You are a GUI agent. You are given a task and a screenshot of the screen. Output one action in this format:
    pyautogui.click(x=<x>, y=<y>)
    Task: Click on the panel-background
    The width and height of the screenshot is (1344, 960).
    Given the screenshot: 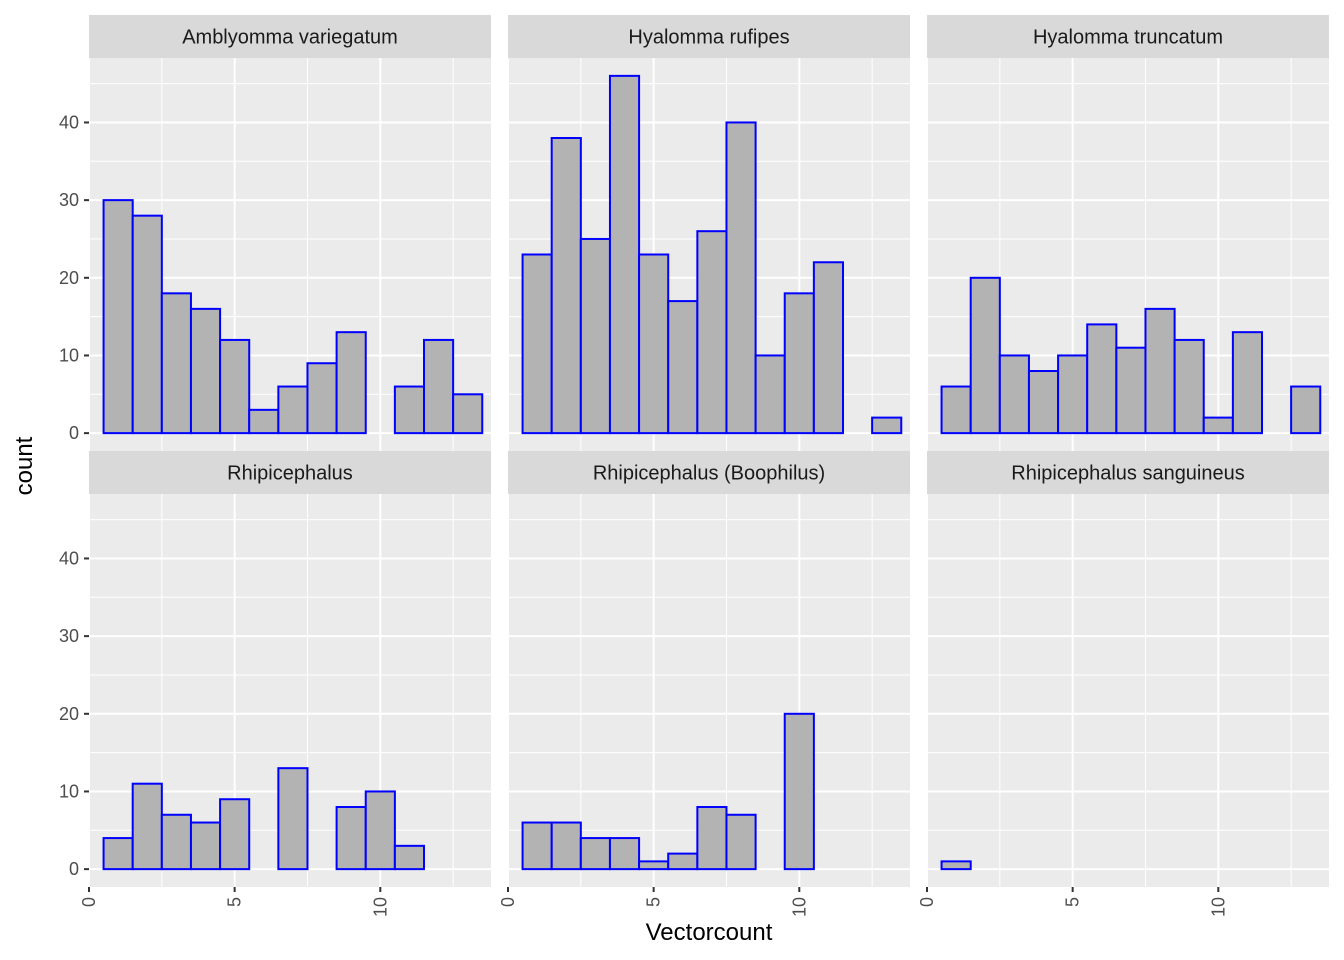 What is the action you would take?
    pyautogui.click(x=1128, y=690)
    